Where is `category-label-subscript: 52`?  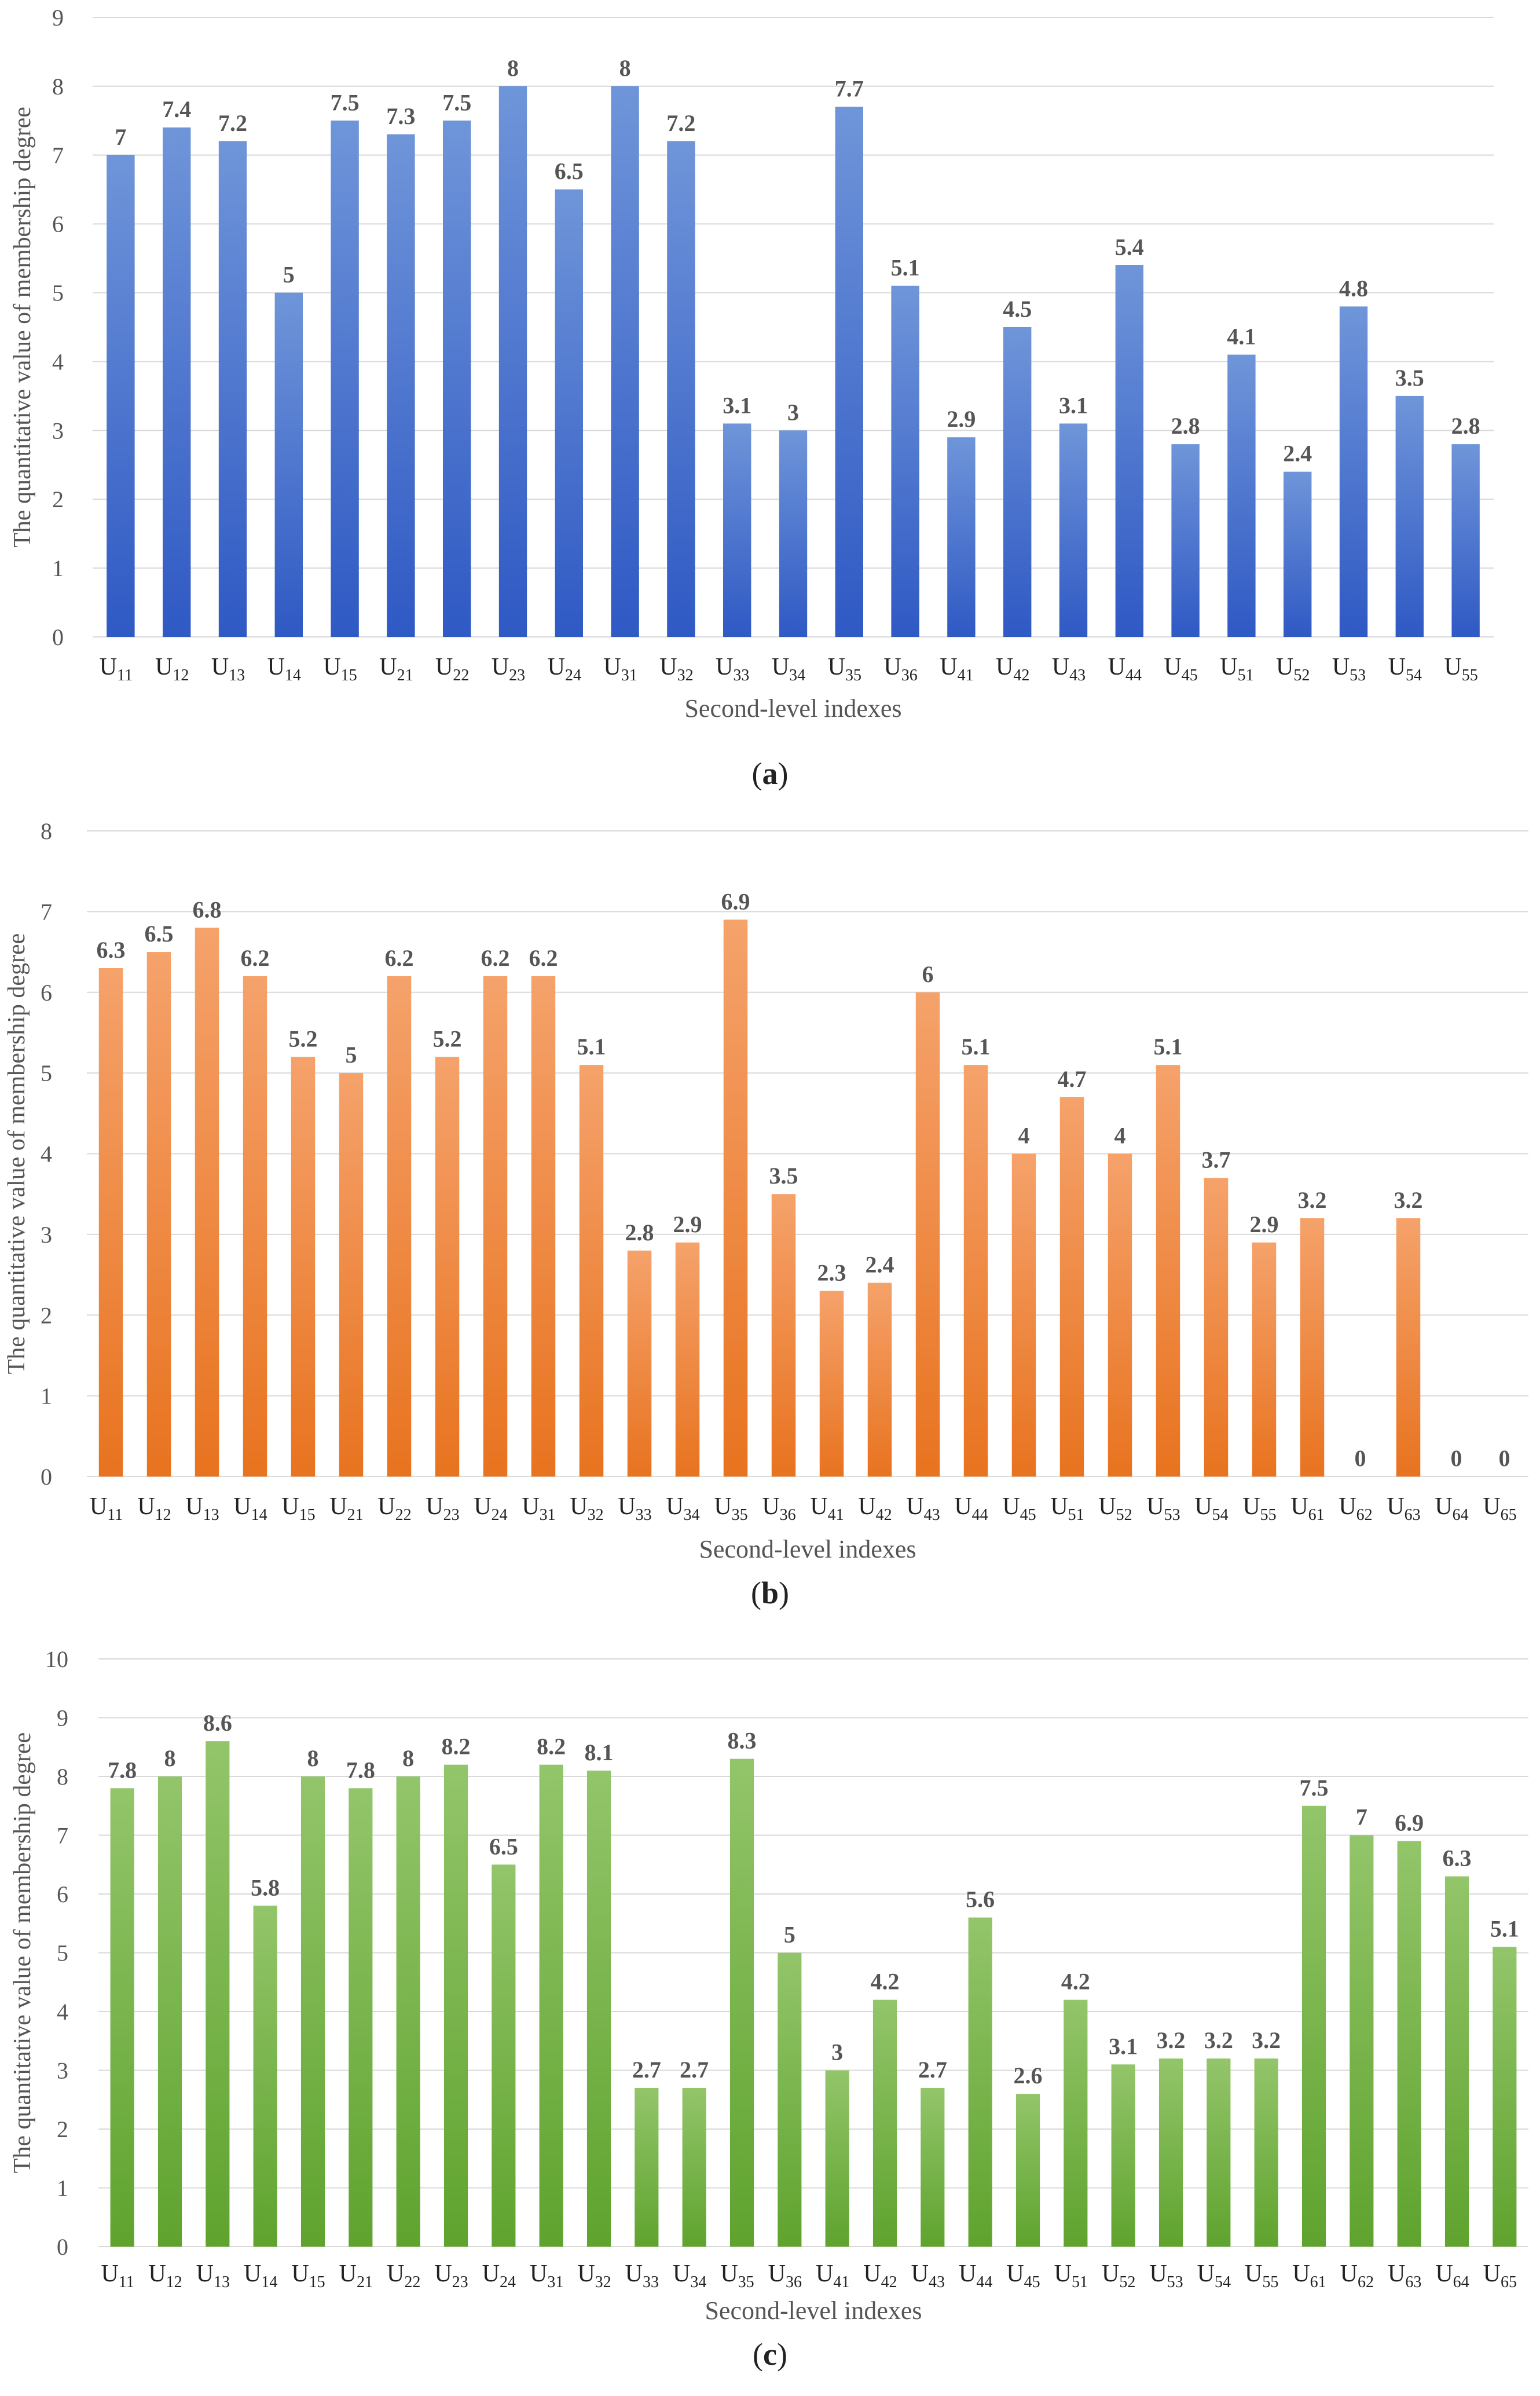
category-label-subscript: 52 is located at coordinates (1127, 2282).